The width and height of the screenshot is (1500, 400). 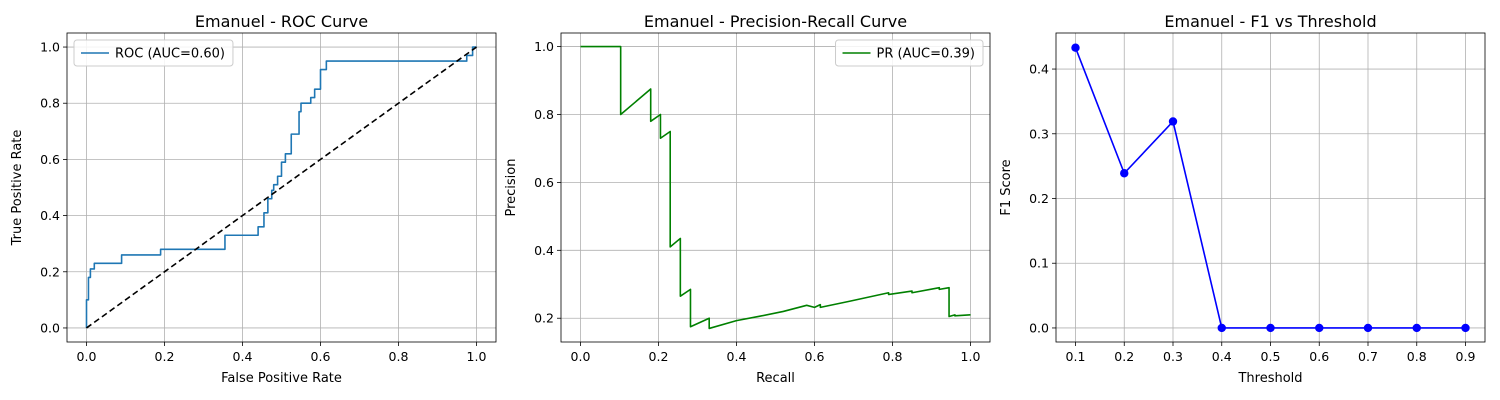 What do you see at coordinates (1076, 356) in the screenshot?
I see `f1-x-tick-label: 0.1` at bounding box center [1076, 356].